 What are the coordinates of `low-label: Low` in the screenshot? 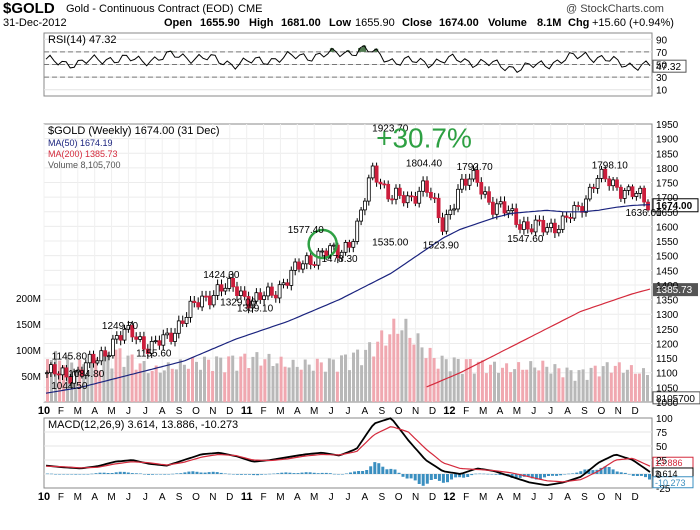 It's located at (340, 23).